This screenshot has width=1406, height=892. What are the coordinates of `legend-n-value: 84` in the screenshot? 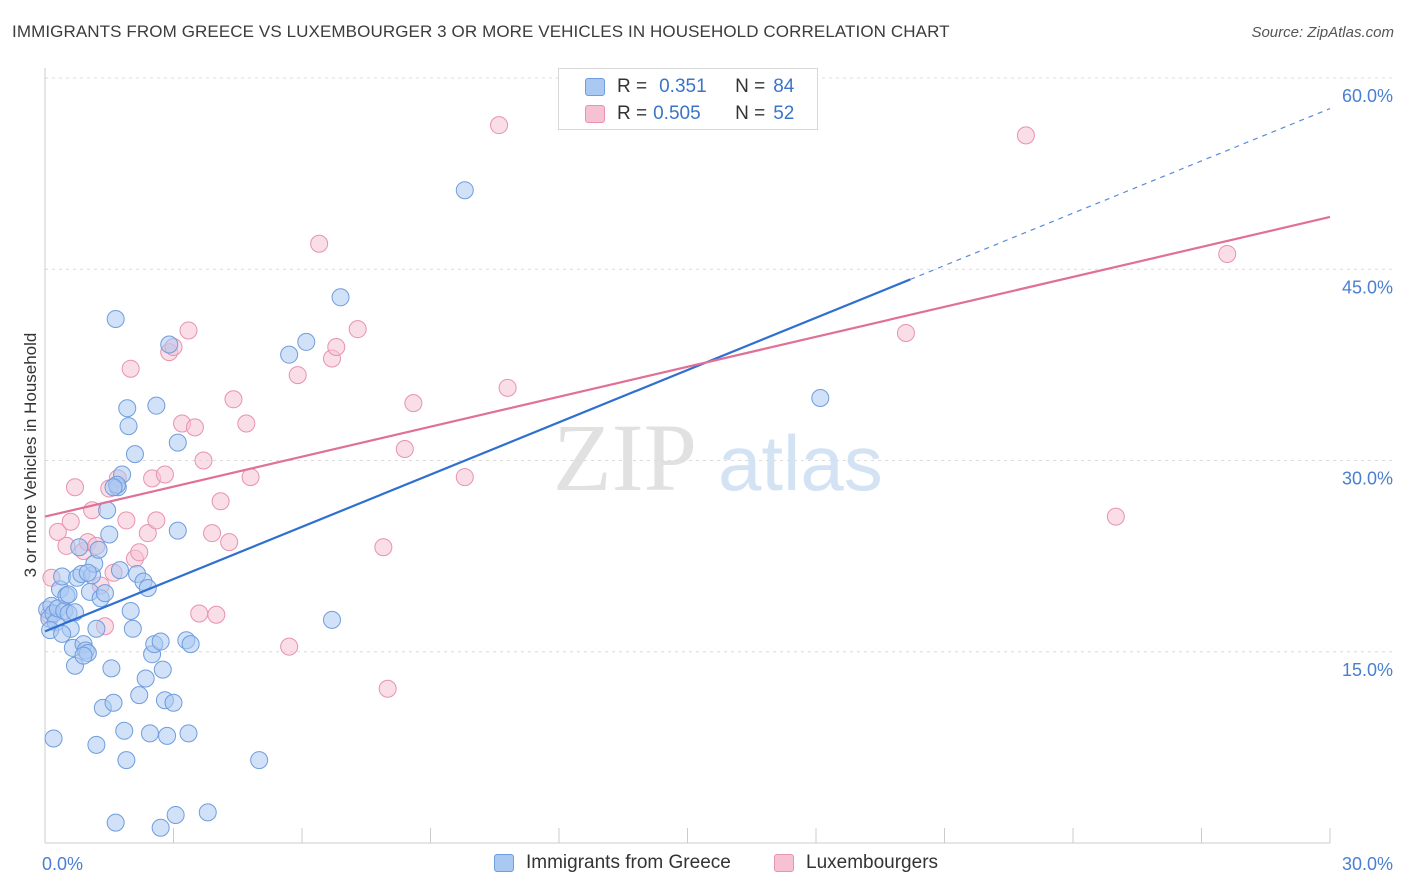 It's located at (784, 86).